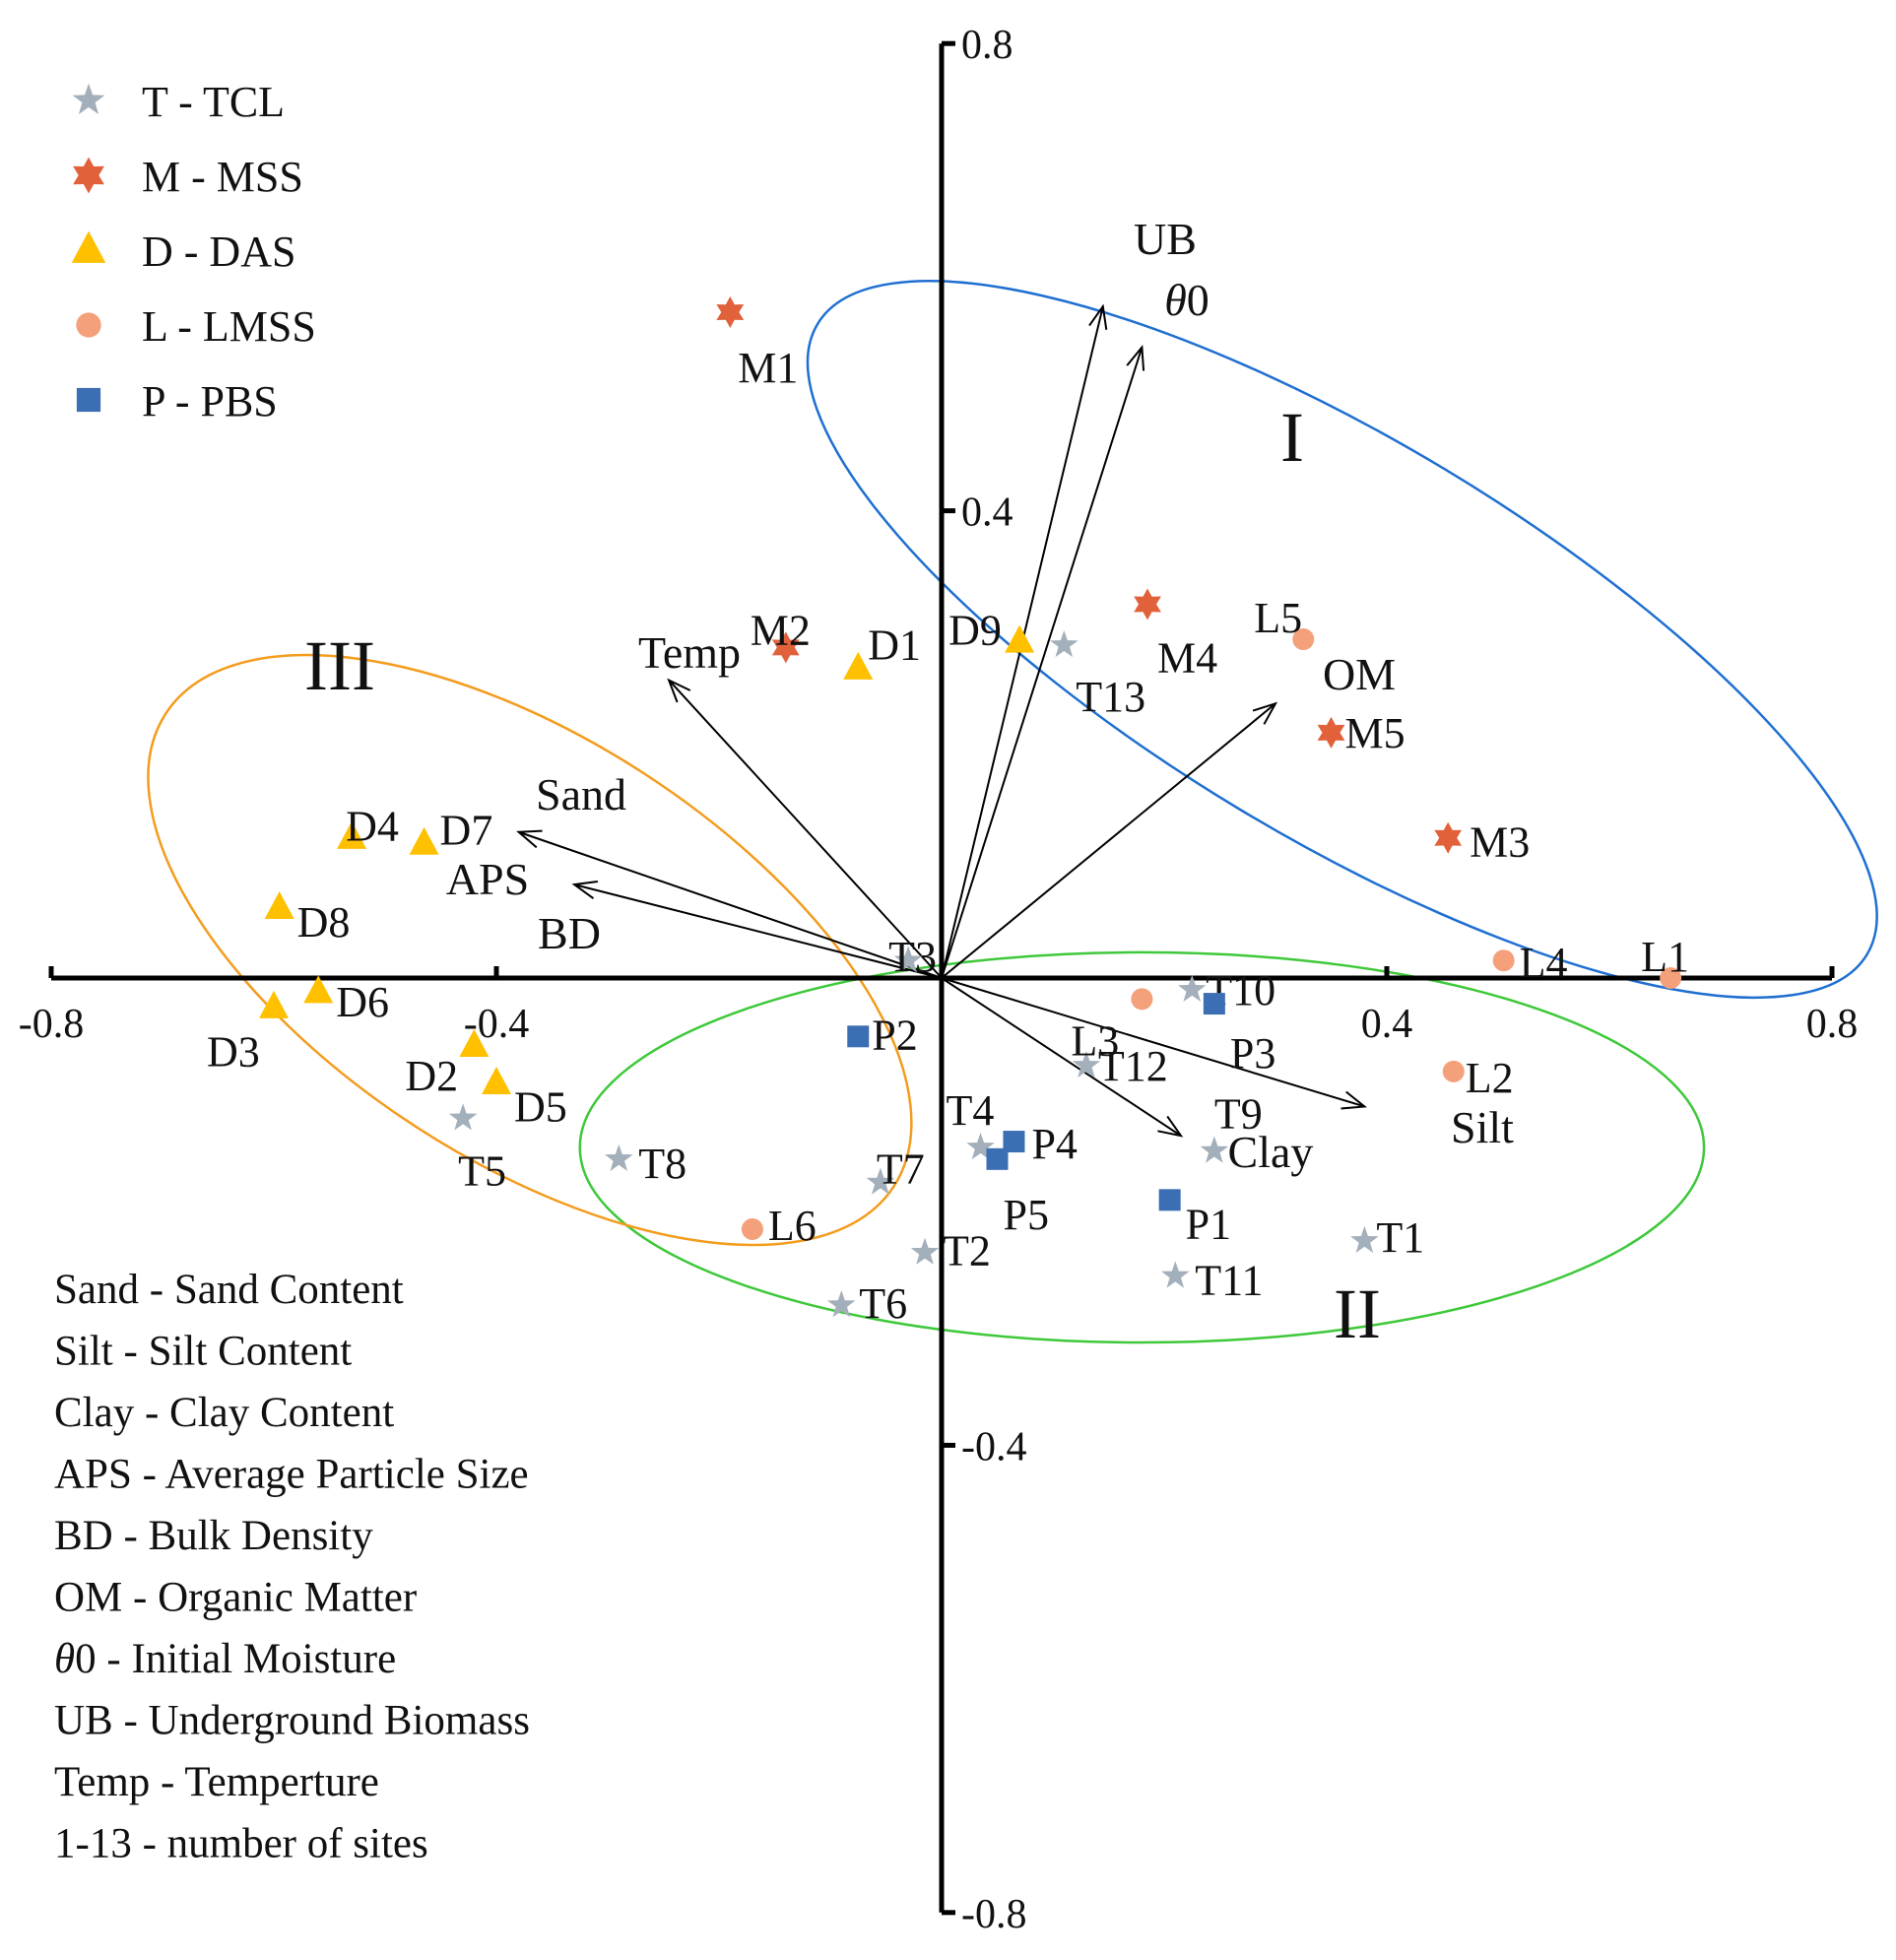  What do you see at coordinates (1187, 657) in the screenshot?
I see `point-M4-label: M4` at bounding box center [1187, 657].